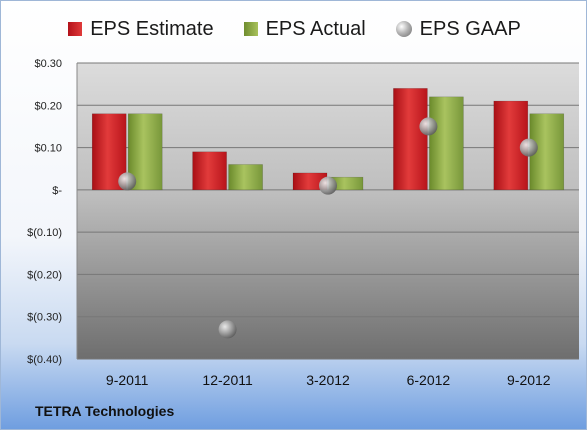  What do you see at coordinates (470, 28) in the screenshot?
I see `legend-label-eps-gaap: EPS GAAP` at bounding box center [470, 28].